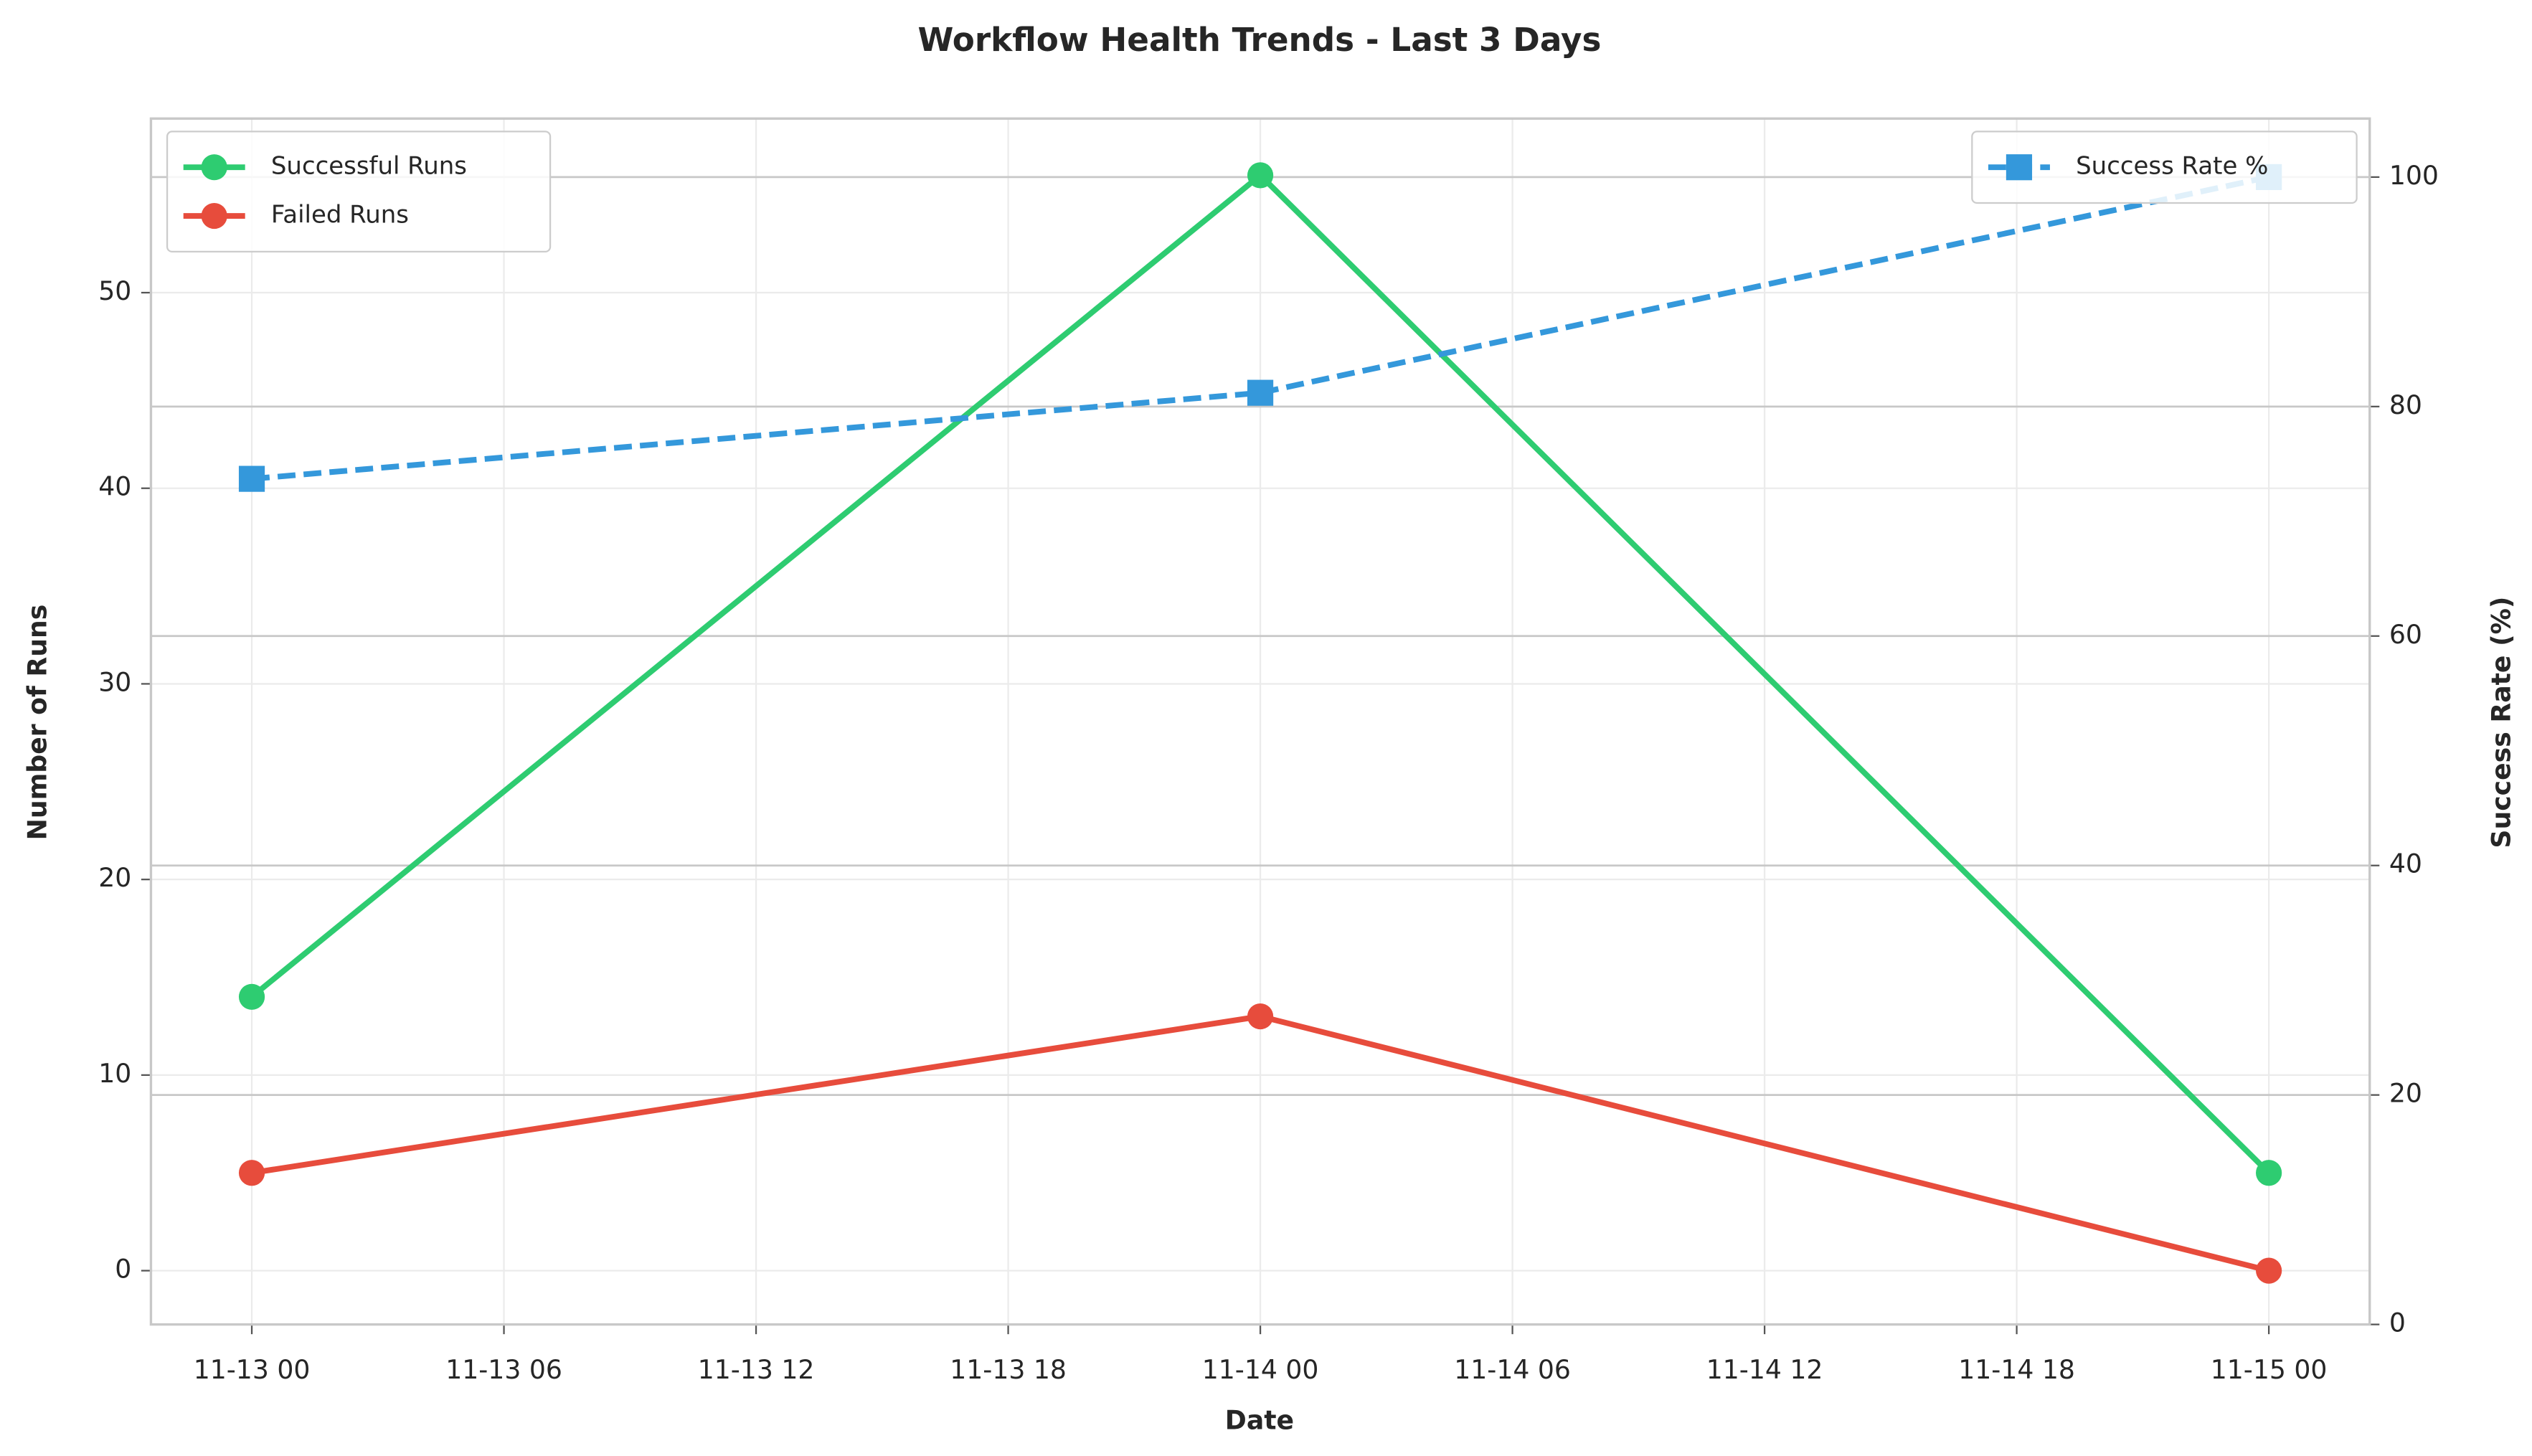 The height and width of the screenshot is (1456, 2532). I want to click on x-tick-label: 11-14 00, so click(1260, 1369).